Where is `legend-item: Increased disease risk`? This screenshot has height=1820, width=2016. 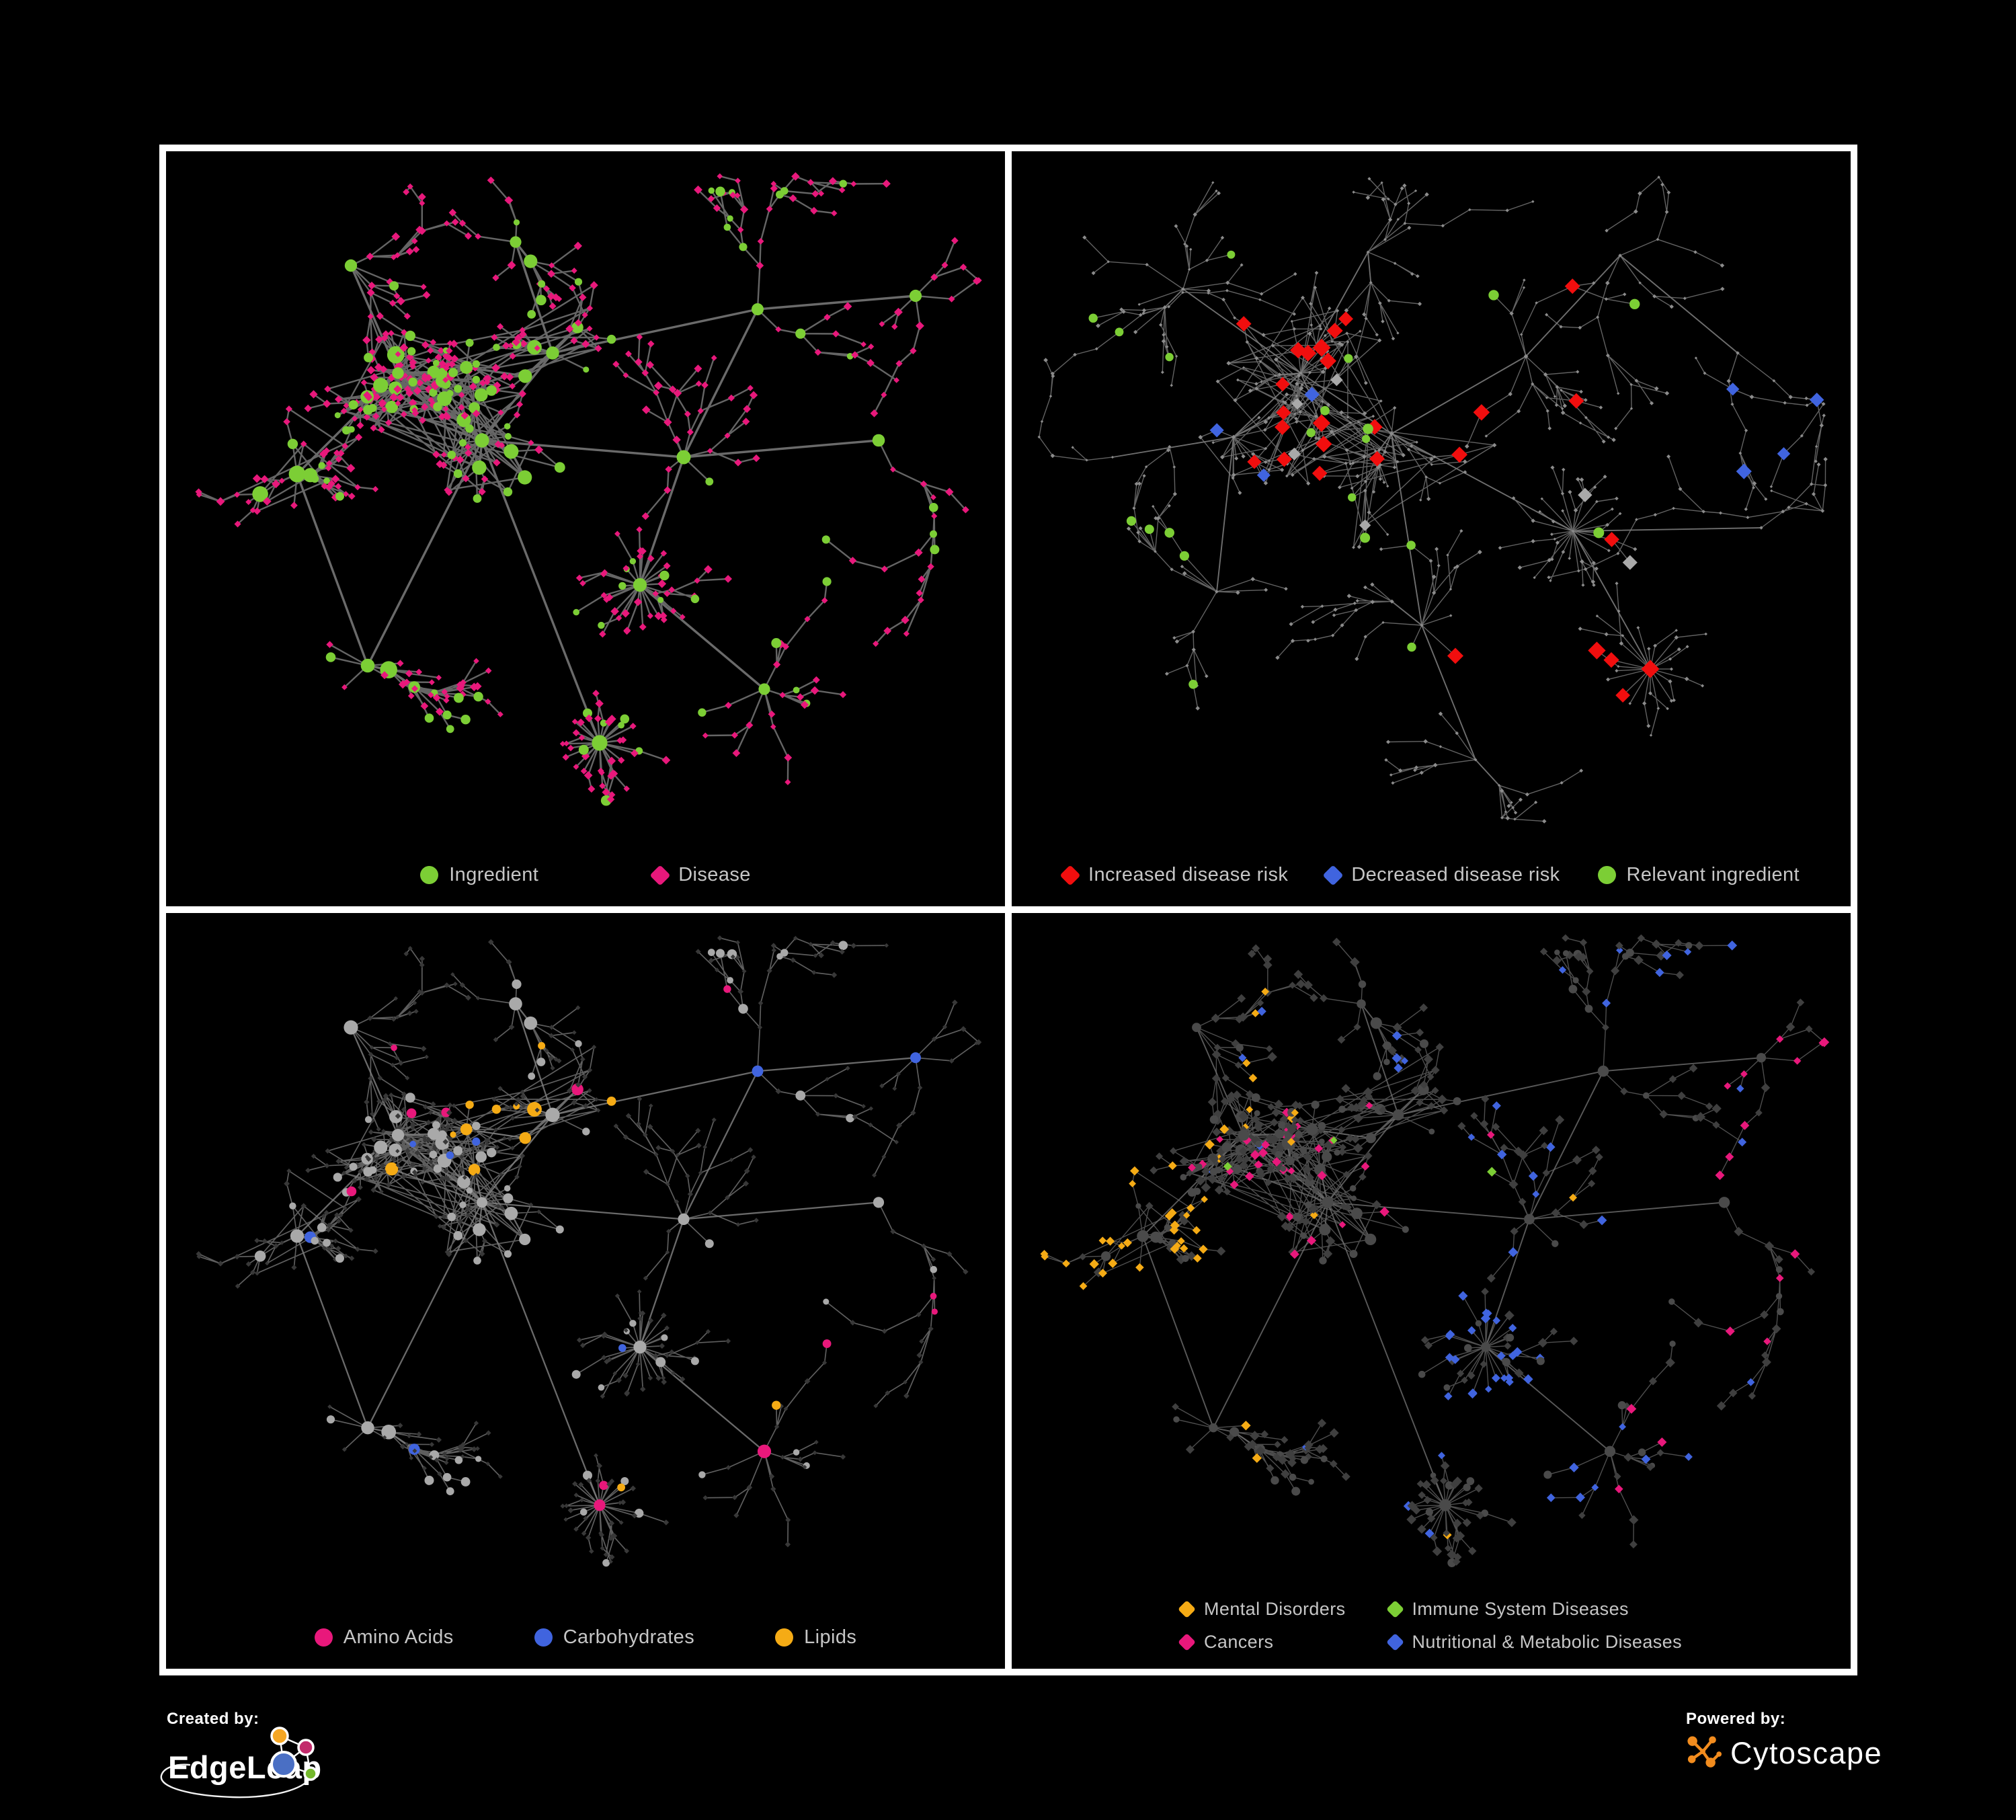
legend-item: Increased disease risk is located at coordinates (1174, 875).